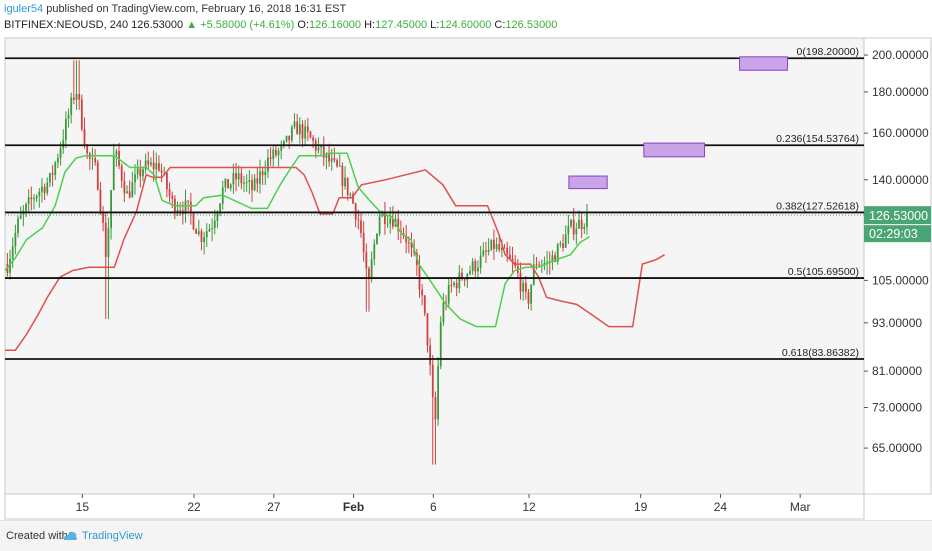 Image resolution: width=932 pixels, height=551 pixels. Describe the element at coordinates (900, 55) in the screenshot. I see `y-tick-label: 200.00000` at that location.